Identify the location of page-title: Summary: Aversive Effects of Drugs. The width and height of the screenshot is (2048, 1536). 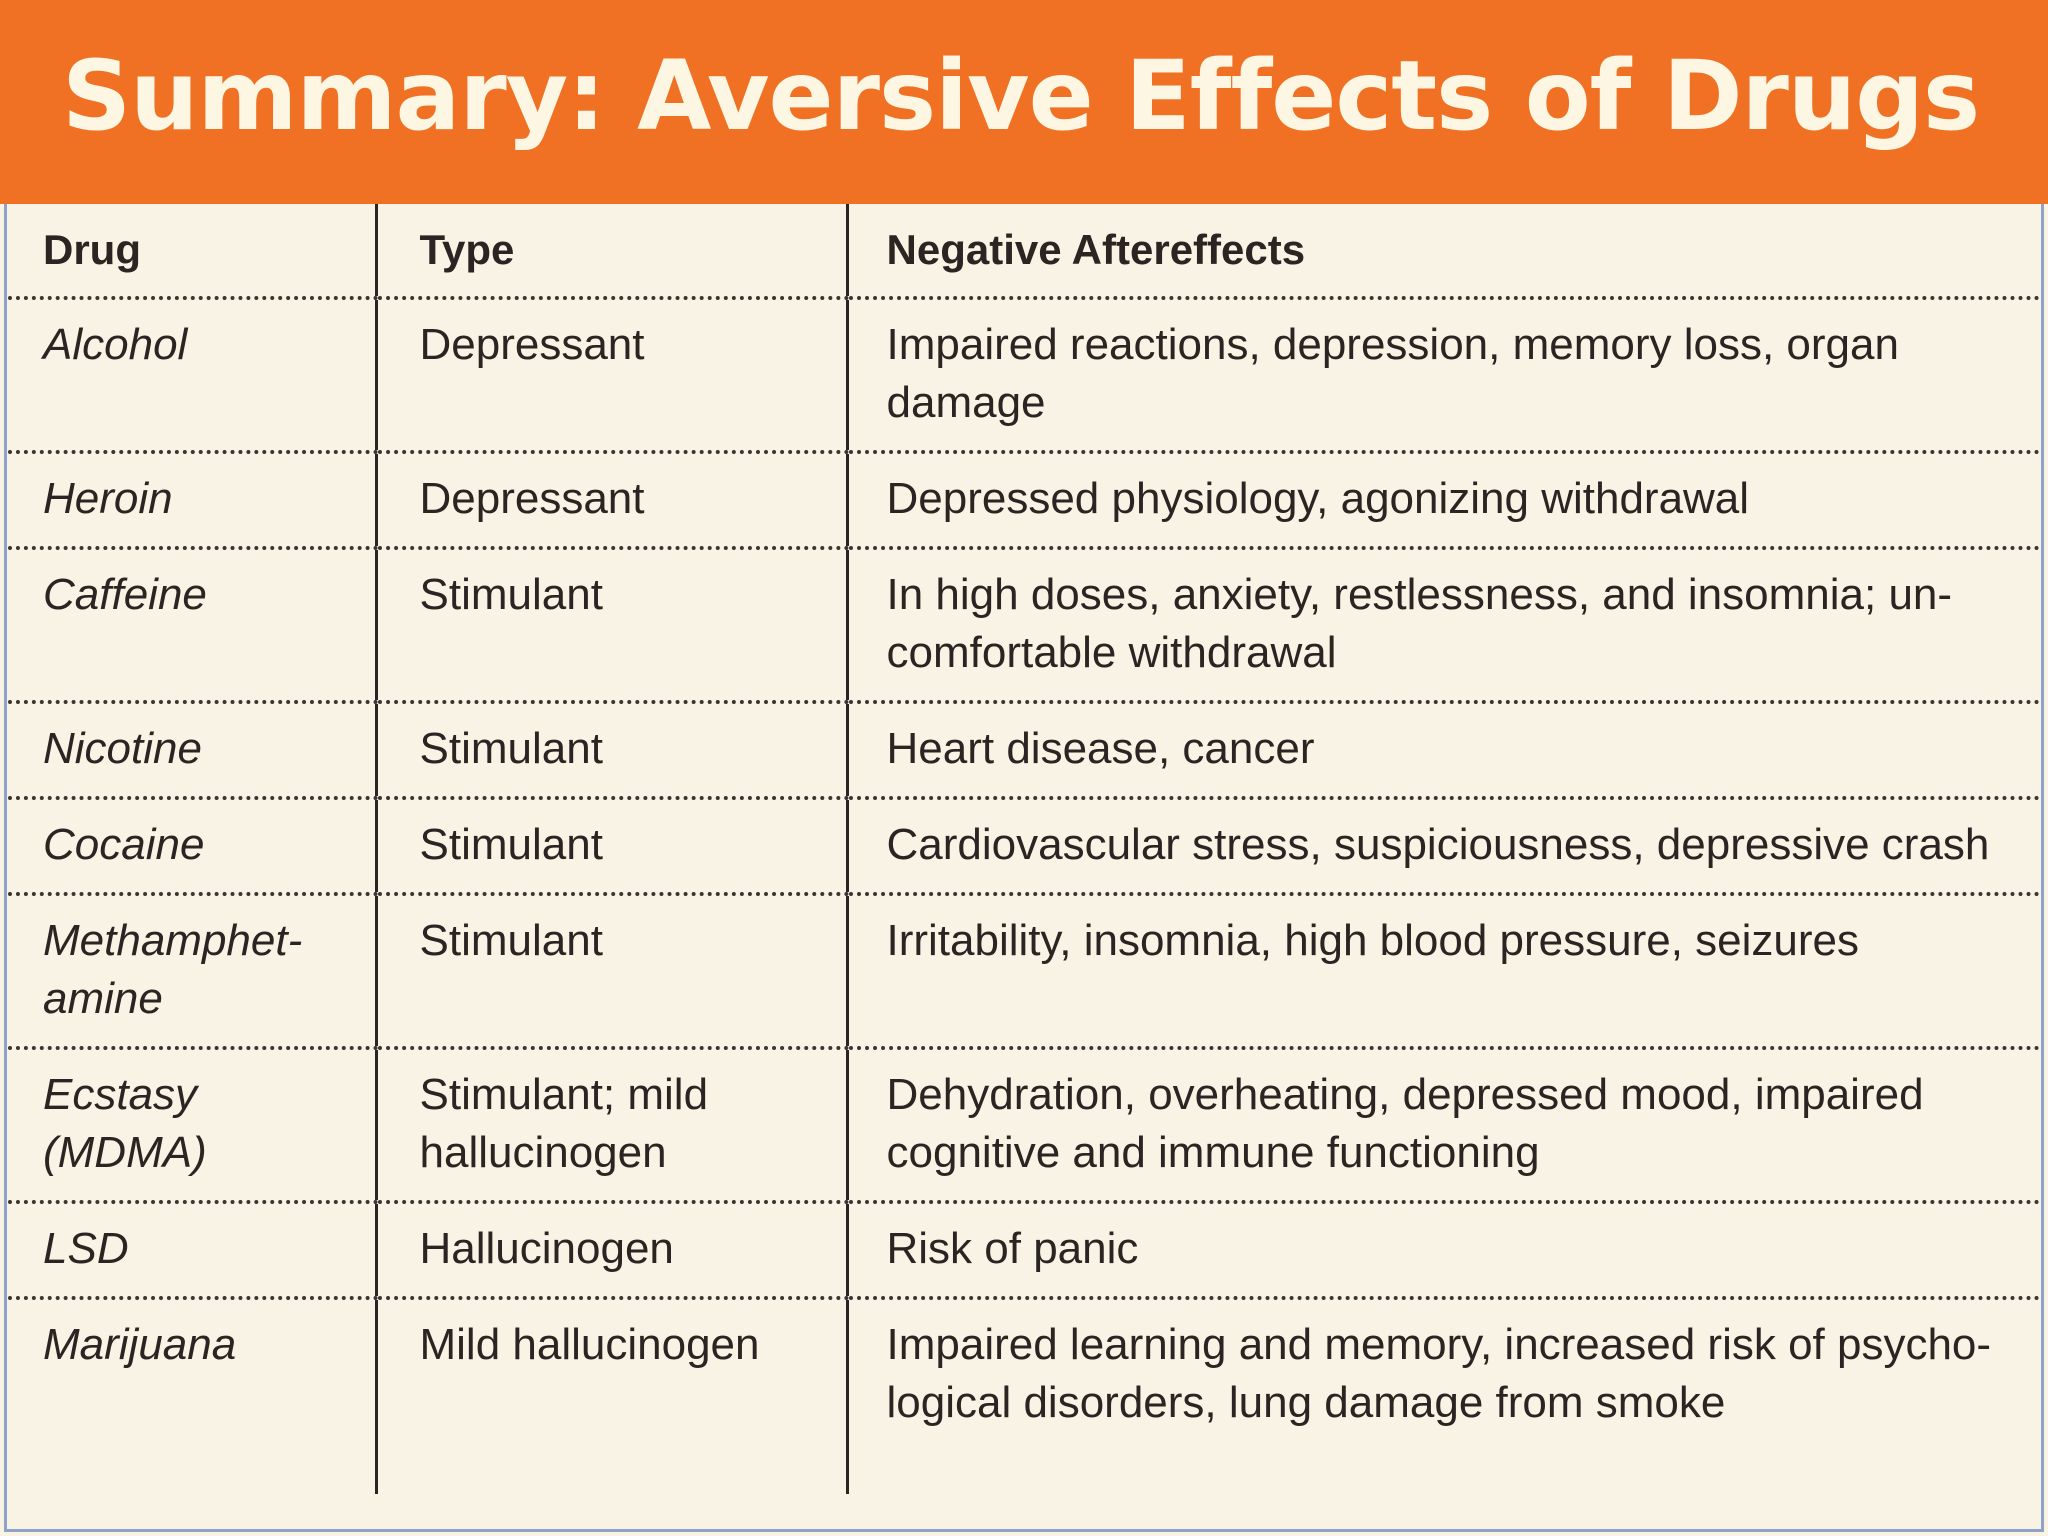
(1021, 96).